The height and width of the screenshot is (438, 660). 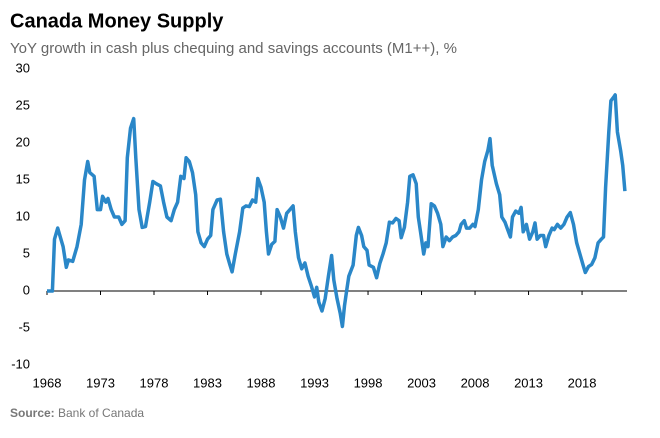 What do you see at coordinates (475, 382) in the screenshot?
I see `x-tick-label: 2008` at bounding box center [475, 382].